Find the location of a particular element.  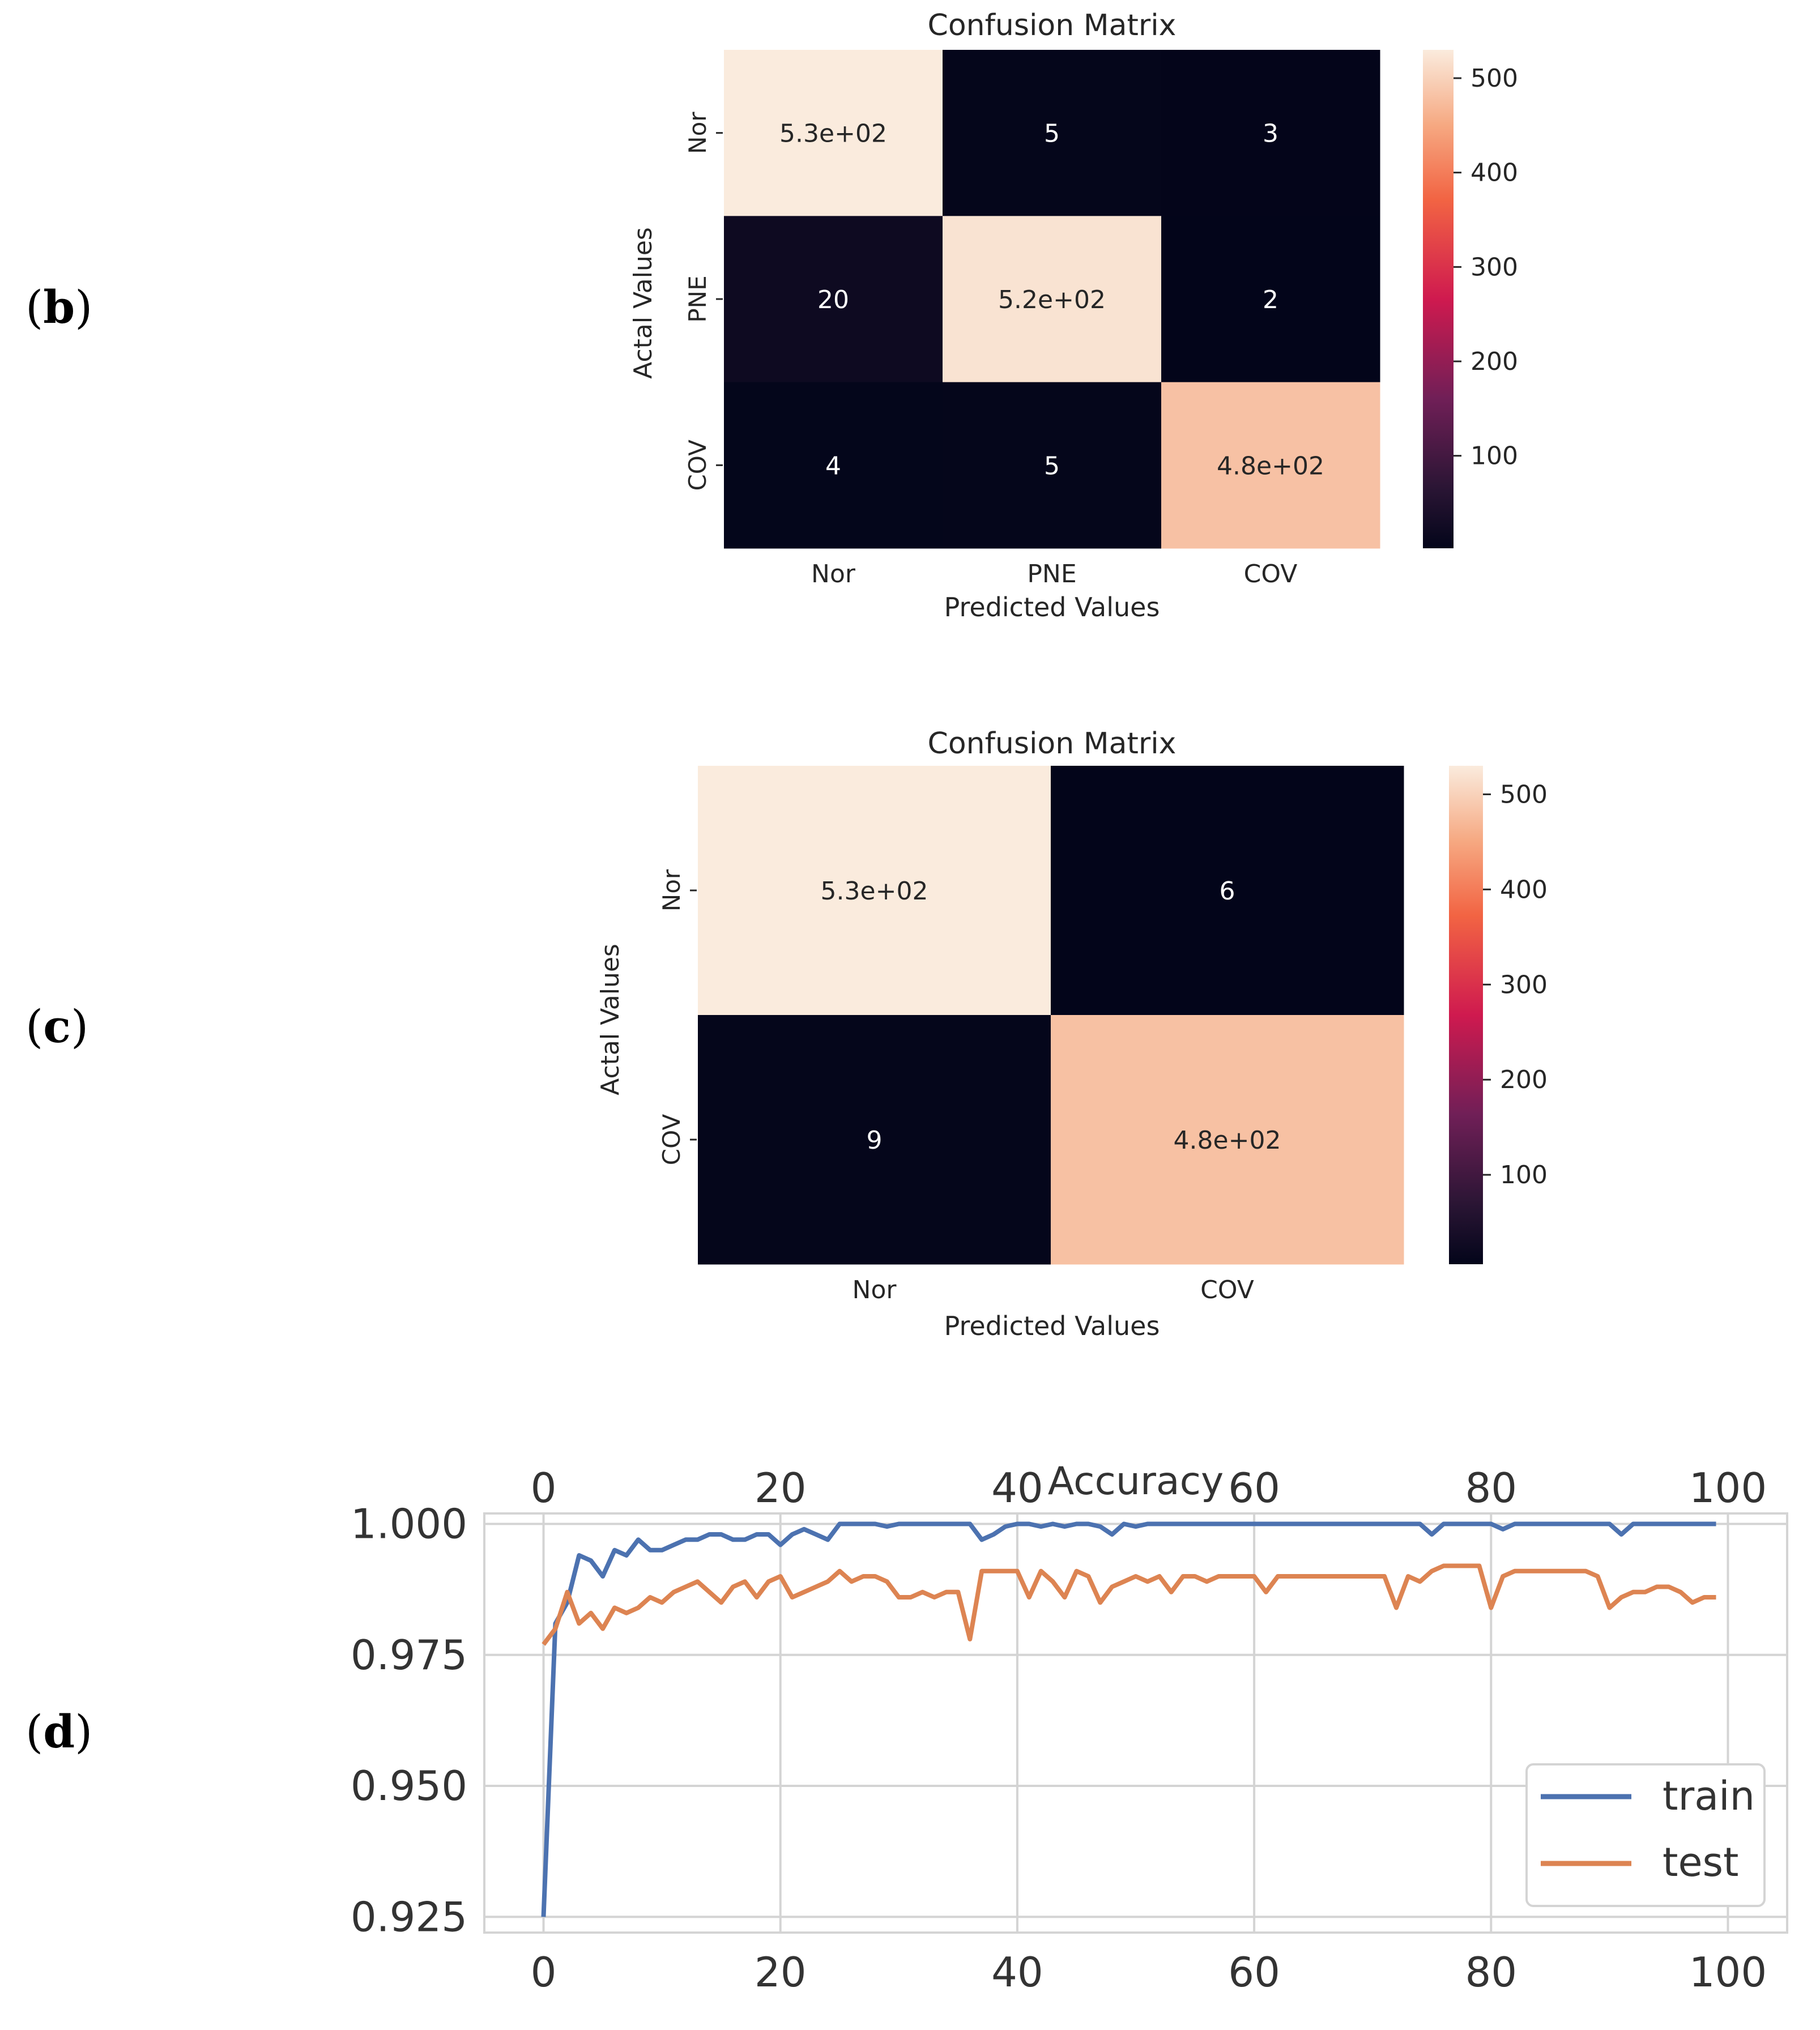

legend-box is located at coordinates (1645, 1835).